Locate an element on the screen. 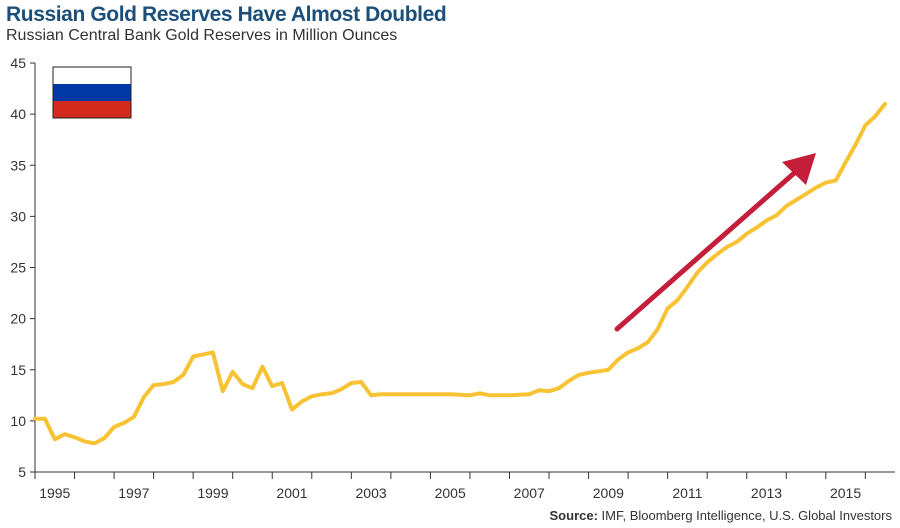  y-tick-label: 40 is located at coordinates (18, 114).